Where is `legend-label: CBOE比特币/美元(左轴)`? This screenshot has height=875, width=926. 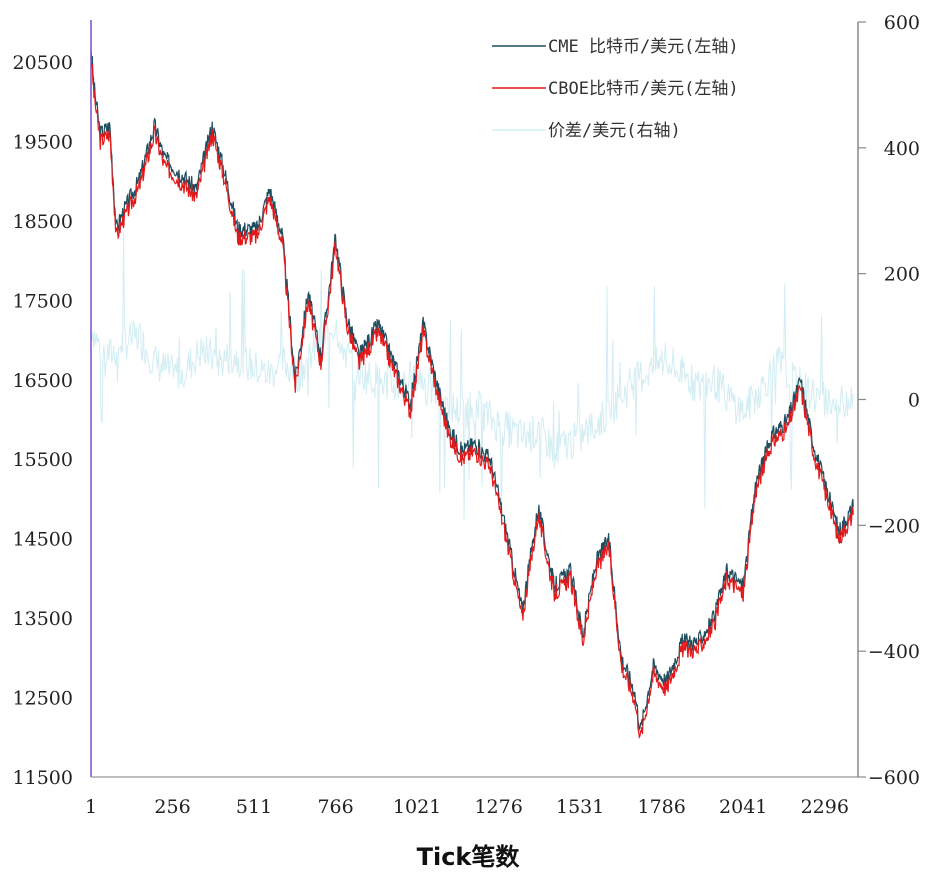 legend-label: CBOE比特币/美元(左轴) is located at coordinates (643, 89).